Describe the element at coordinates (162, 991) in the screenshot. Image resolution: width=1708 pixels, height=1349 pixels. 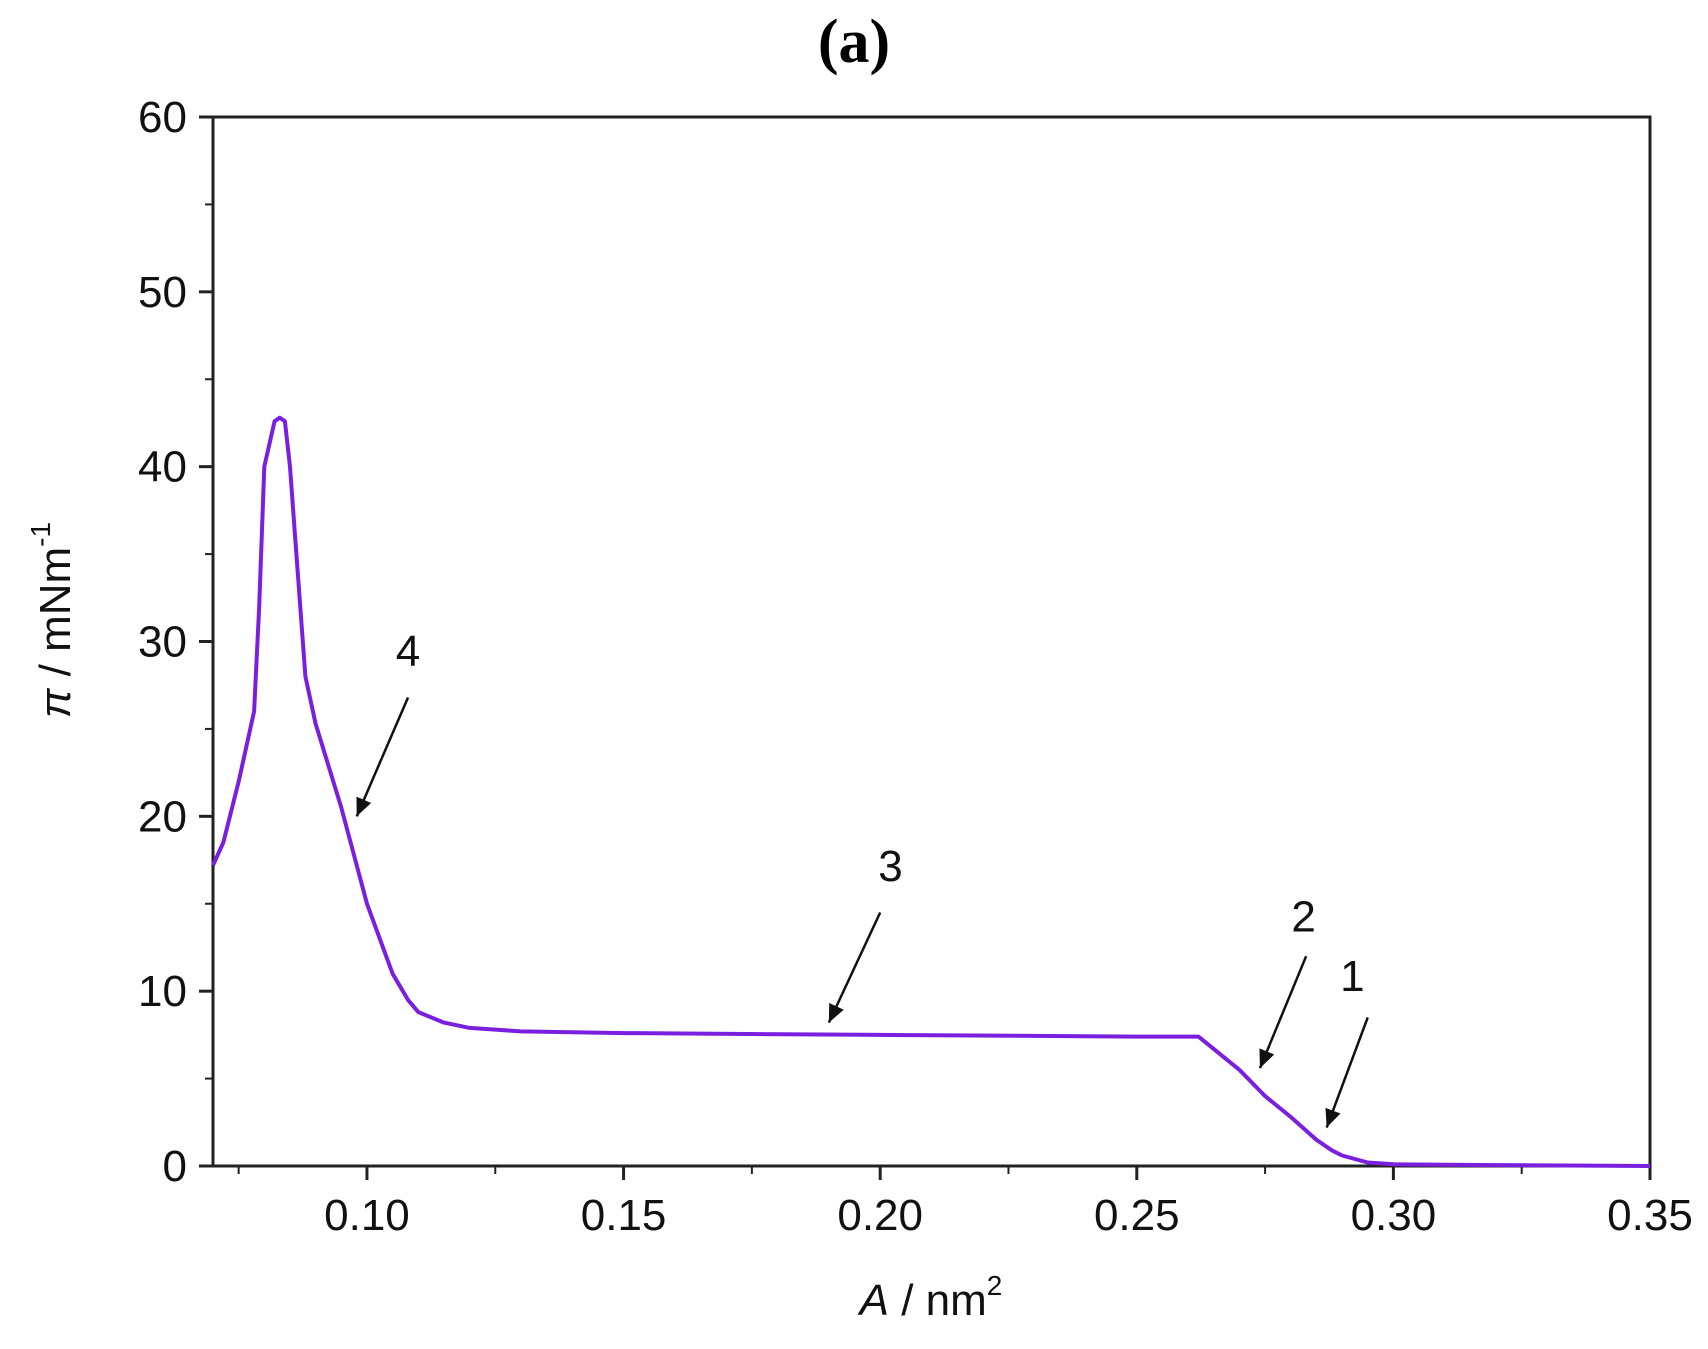
I see `y-tick-label: 10` at that location.